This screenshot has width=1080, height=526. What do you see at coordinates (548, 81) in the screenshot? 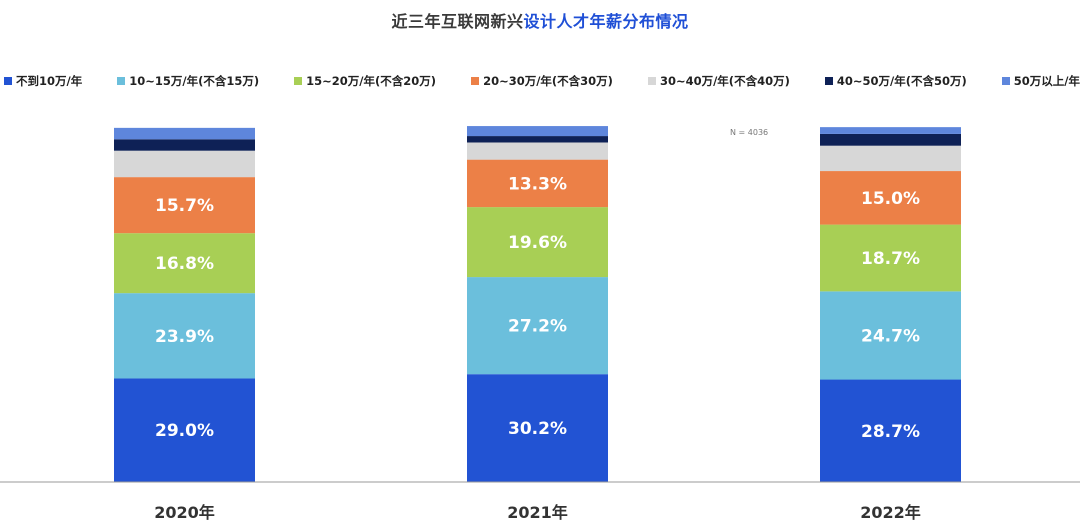
I see `legend-label: 20~30万/年(不含30万)` at bounding box center [548, 81].